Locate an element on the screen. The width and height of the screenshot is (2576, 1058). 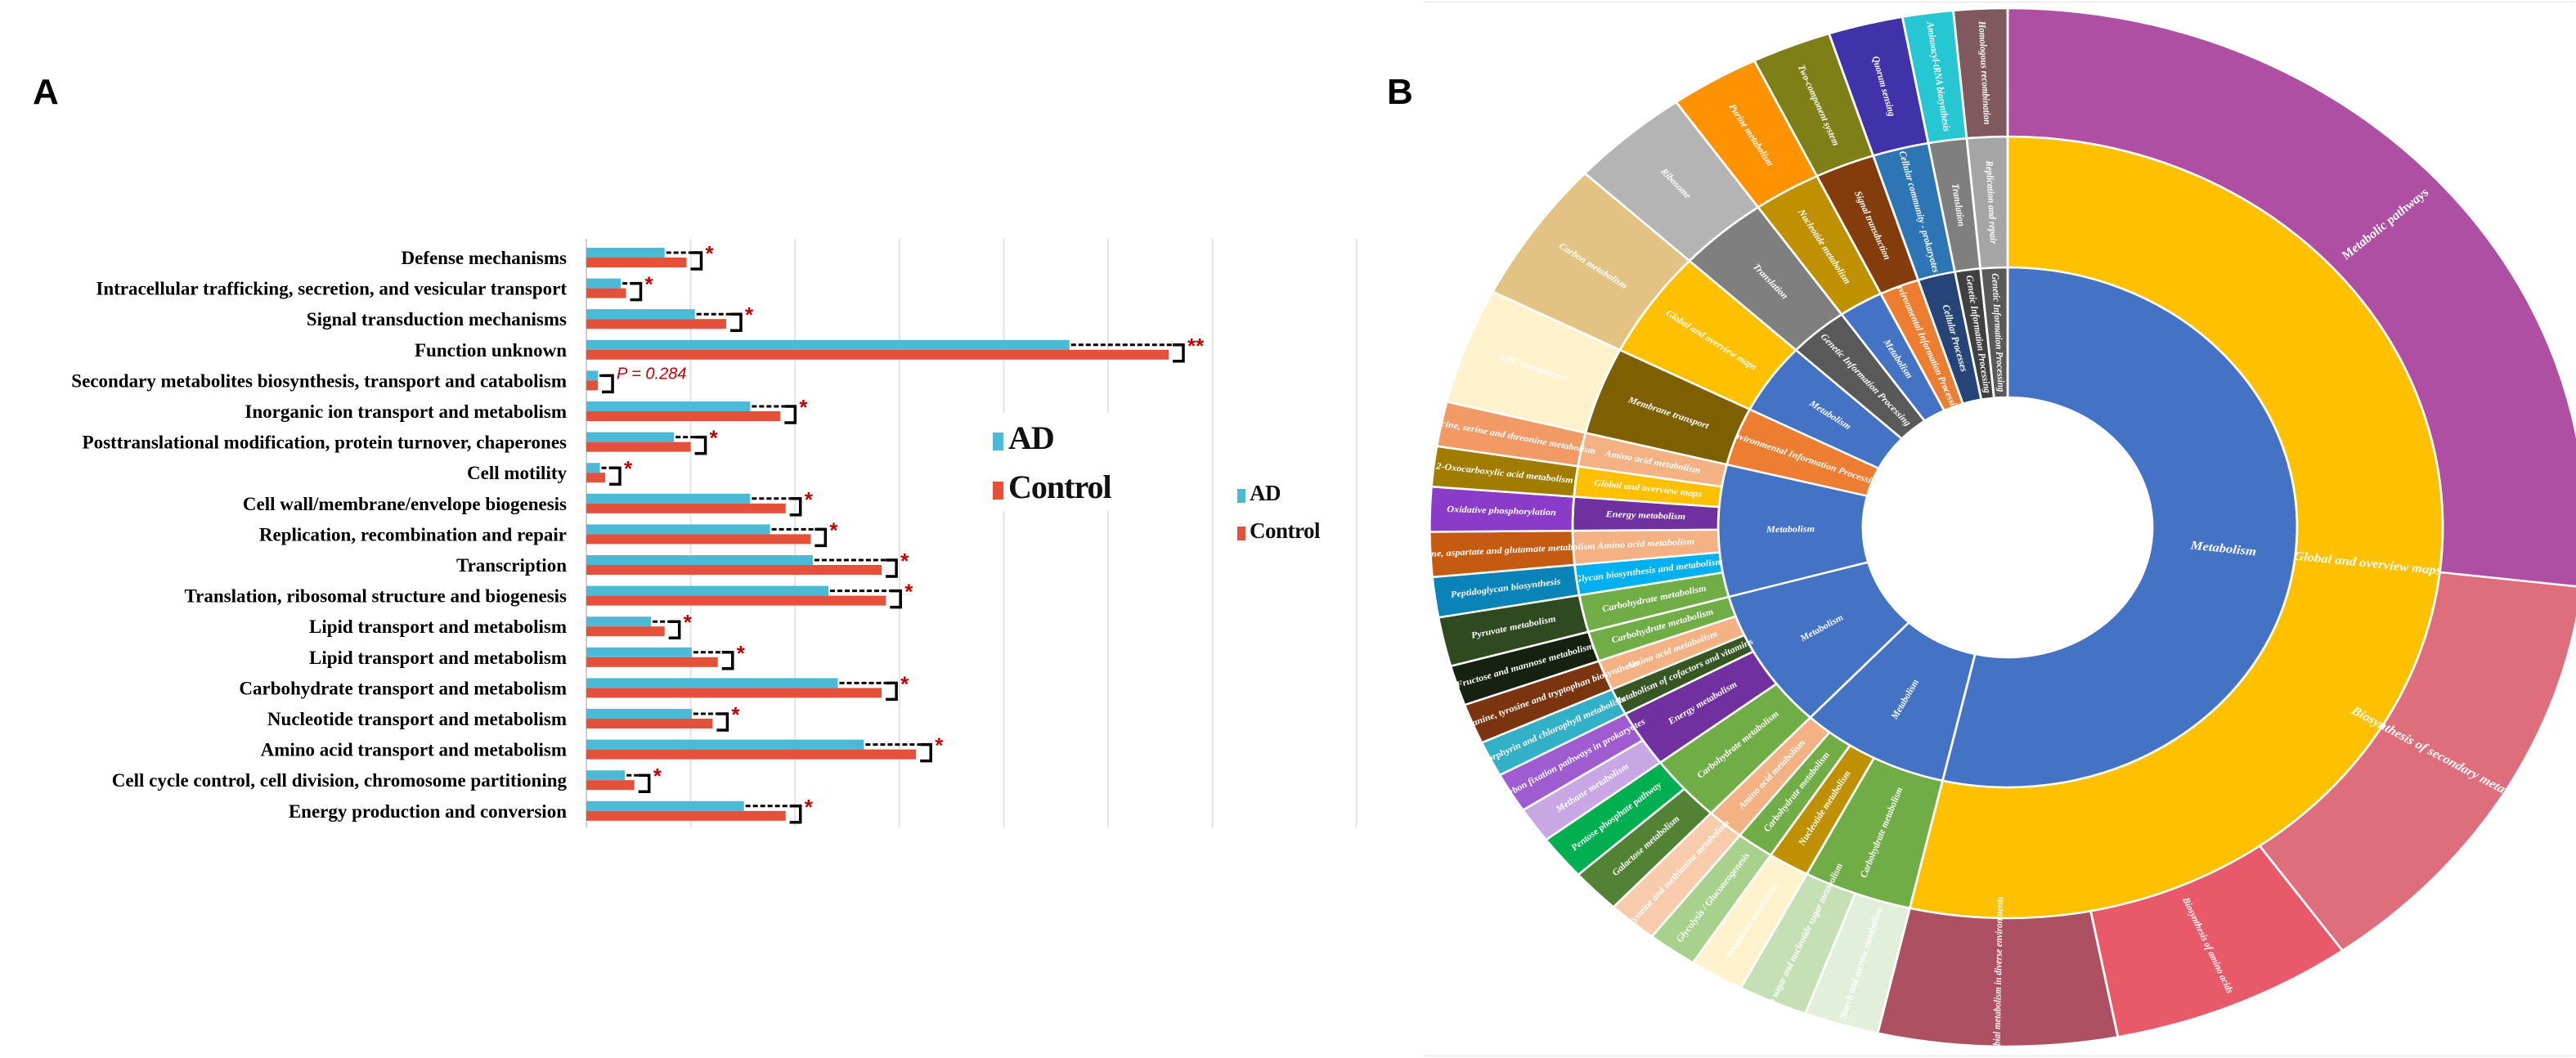
p-value-label: P = 0.284 is located at coordinates (651, 374).